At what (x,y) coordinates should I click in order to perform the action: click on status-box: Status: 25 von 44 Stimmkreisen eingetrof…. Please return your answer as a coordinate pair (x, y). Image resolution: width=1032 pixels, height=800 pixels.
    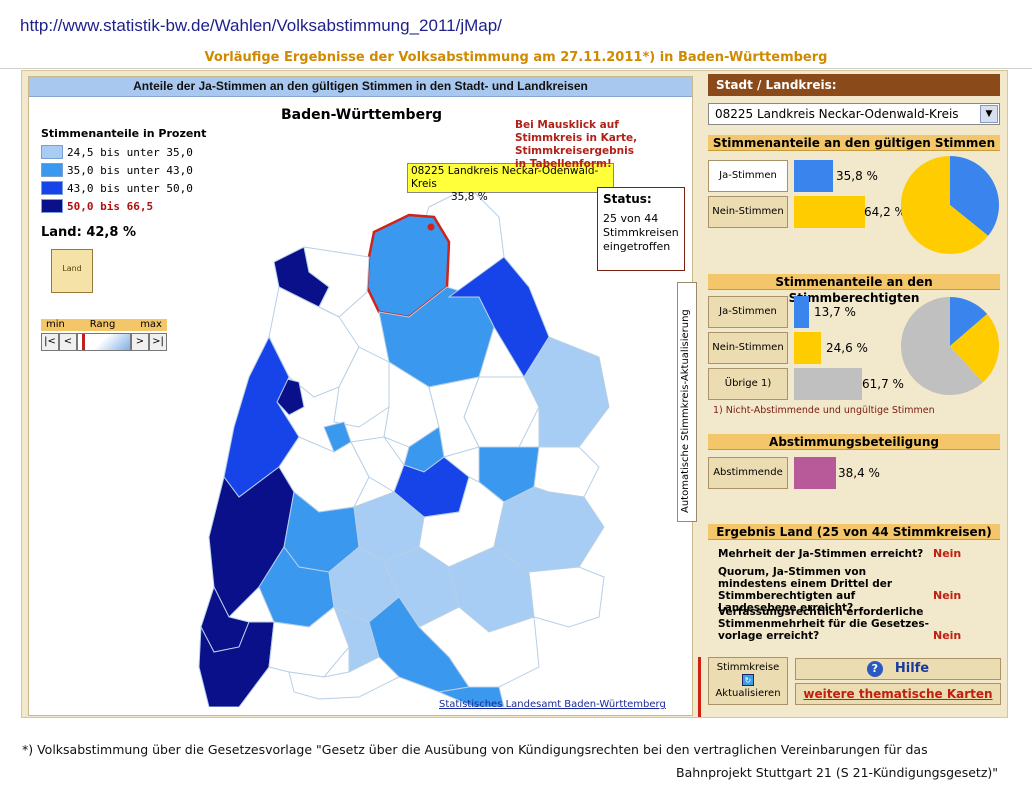
    Looking at the image, I should click on (641, 229).